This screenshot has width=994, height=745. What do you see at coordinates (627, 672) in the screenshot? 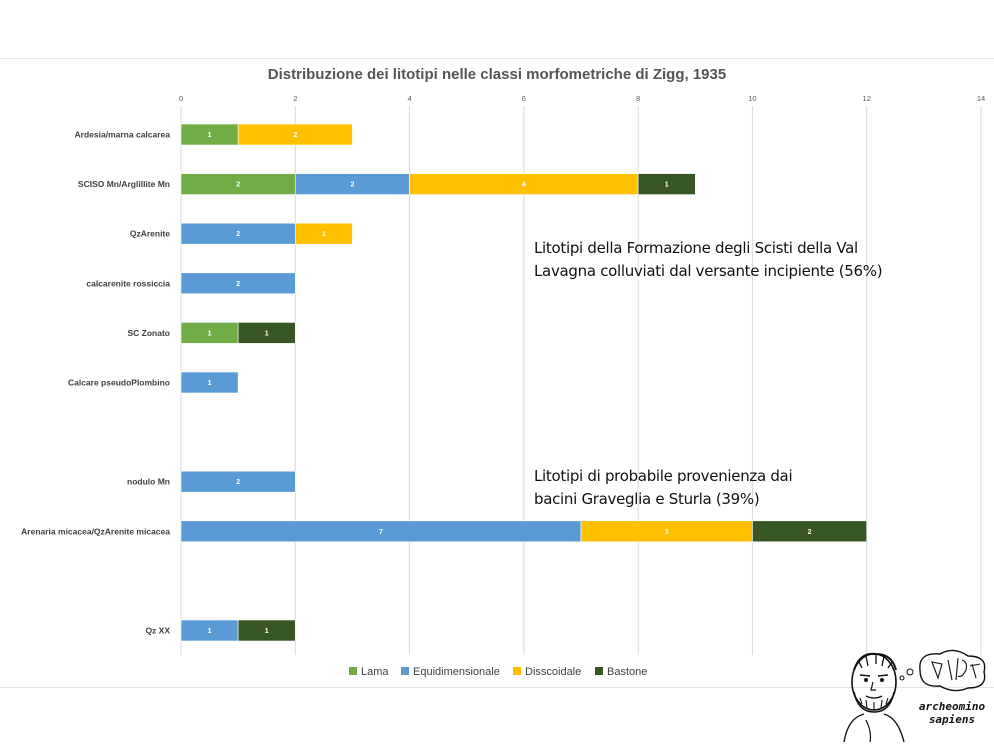
I see `legend-label: Bastone` at bounding box center [627, 672].